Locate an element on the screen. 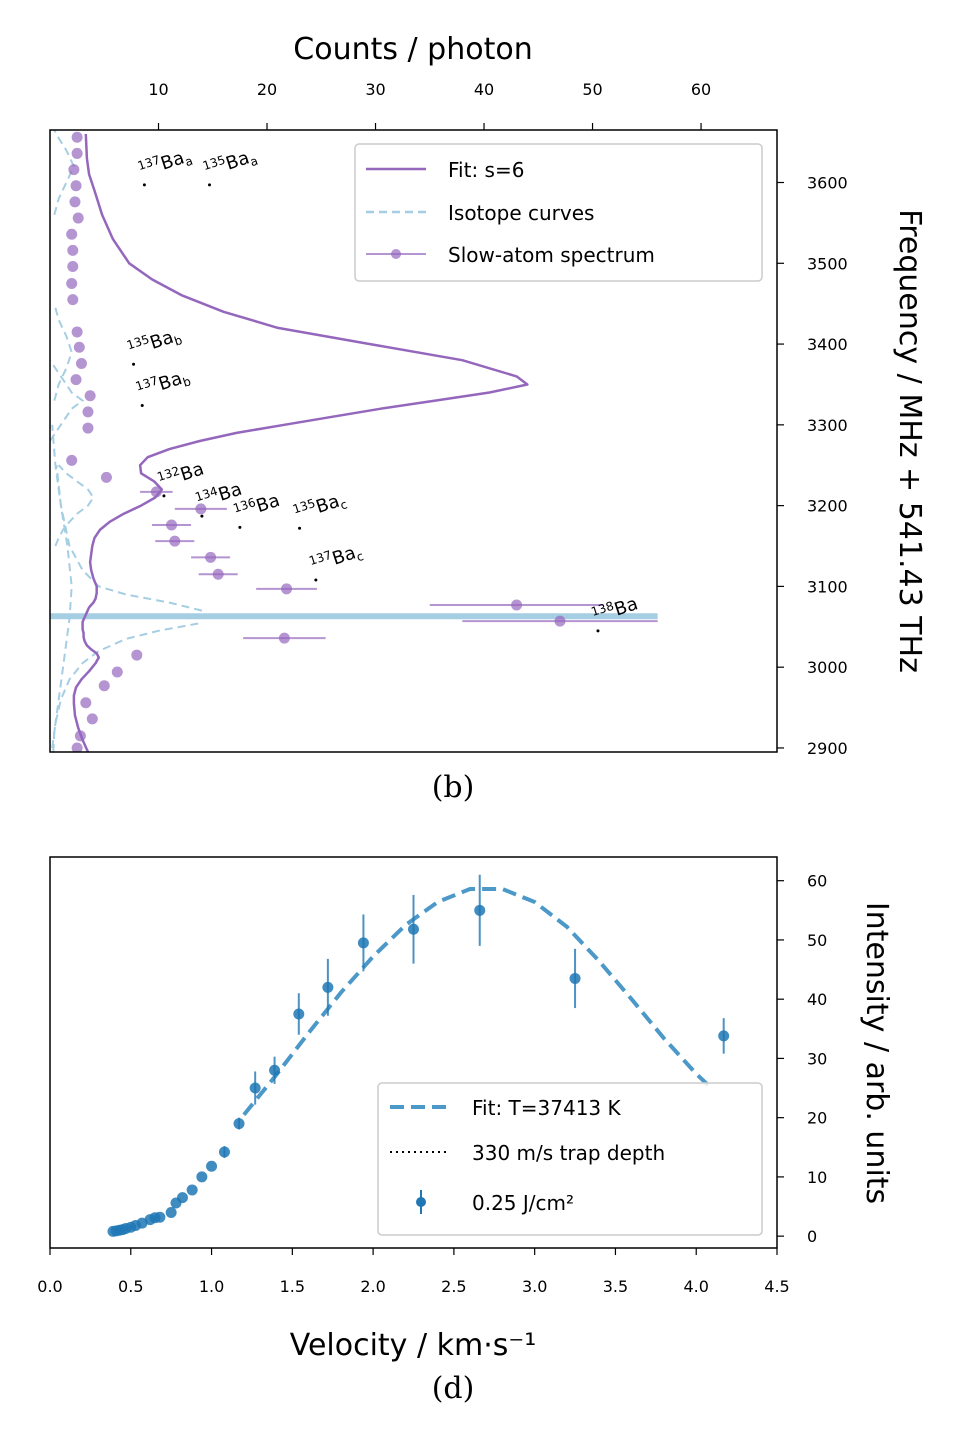  legend-d-entry-trap: 330 m/s trap depth is located at coordinates (568, 1153).